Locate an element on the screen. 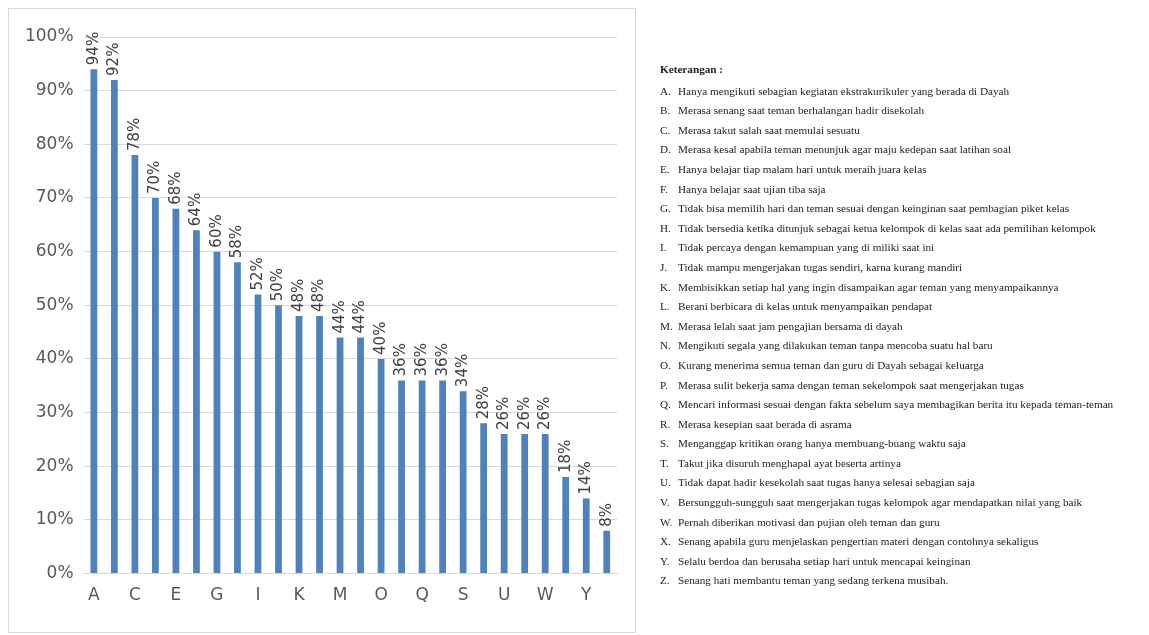 This screenshot has height=635, width=1149. text: I. Tidak percaya dengan kemampuan yang di miliki saat ini is located at coordinates (797, 248).